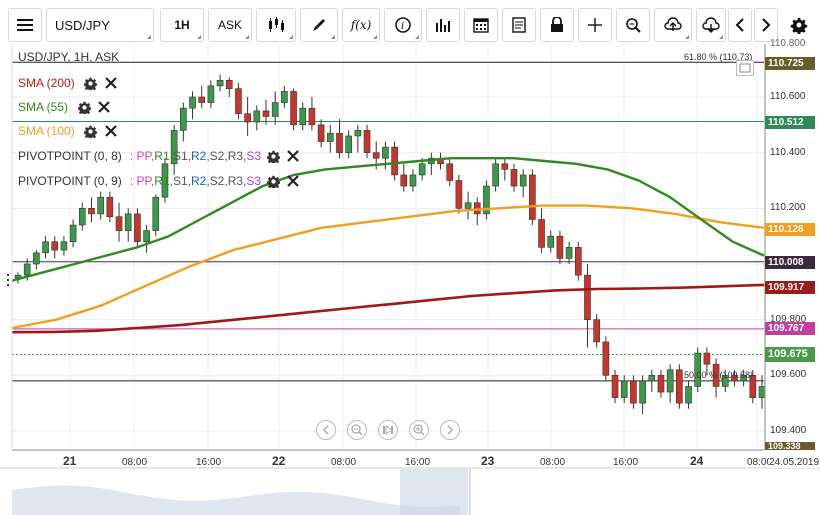 This screenshot has width=820, height=515. I want to click on fib-label-50: 50.00 % (109.58), so click(719, 375).